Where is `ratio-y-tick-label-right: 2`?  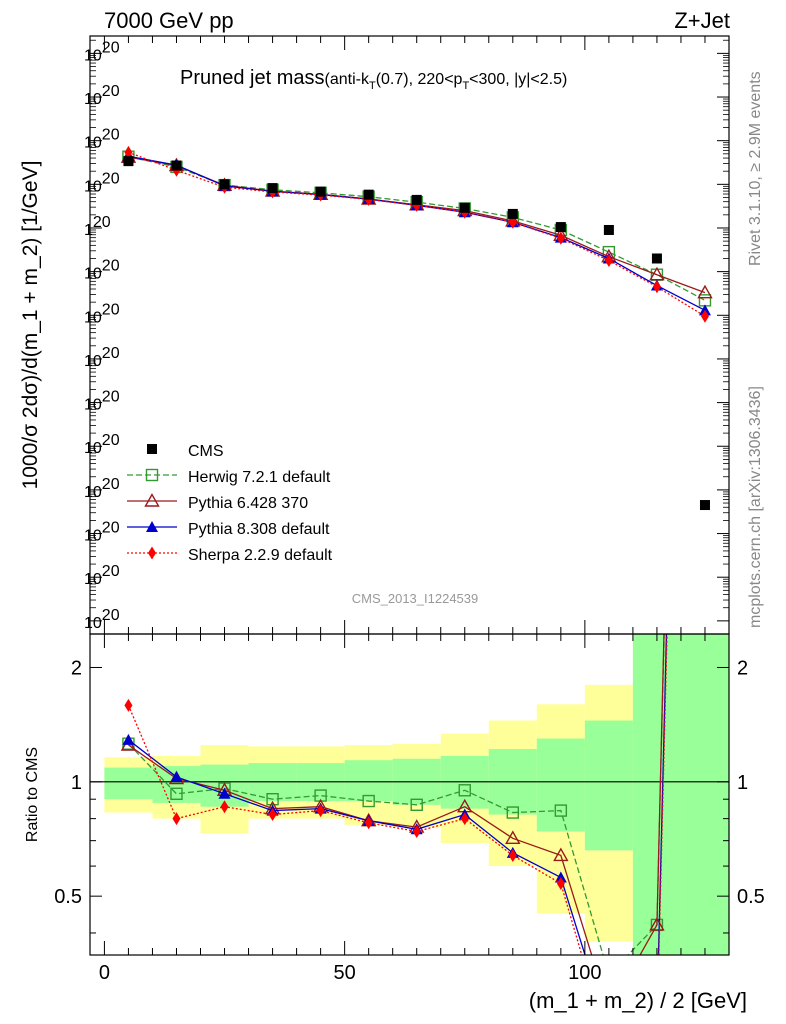
ratio-y-tick-label-right: 2 is located at coordinates (742, 668).